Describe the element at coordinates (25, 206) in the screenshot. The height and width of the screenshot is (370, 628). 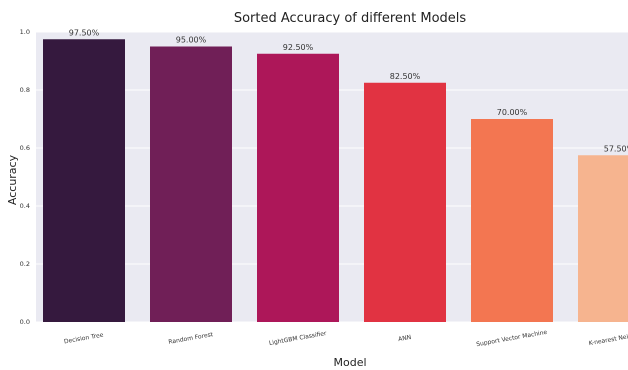
I see `y-tick-label: 0.4` at that location.